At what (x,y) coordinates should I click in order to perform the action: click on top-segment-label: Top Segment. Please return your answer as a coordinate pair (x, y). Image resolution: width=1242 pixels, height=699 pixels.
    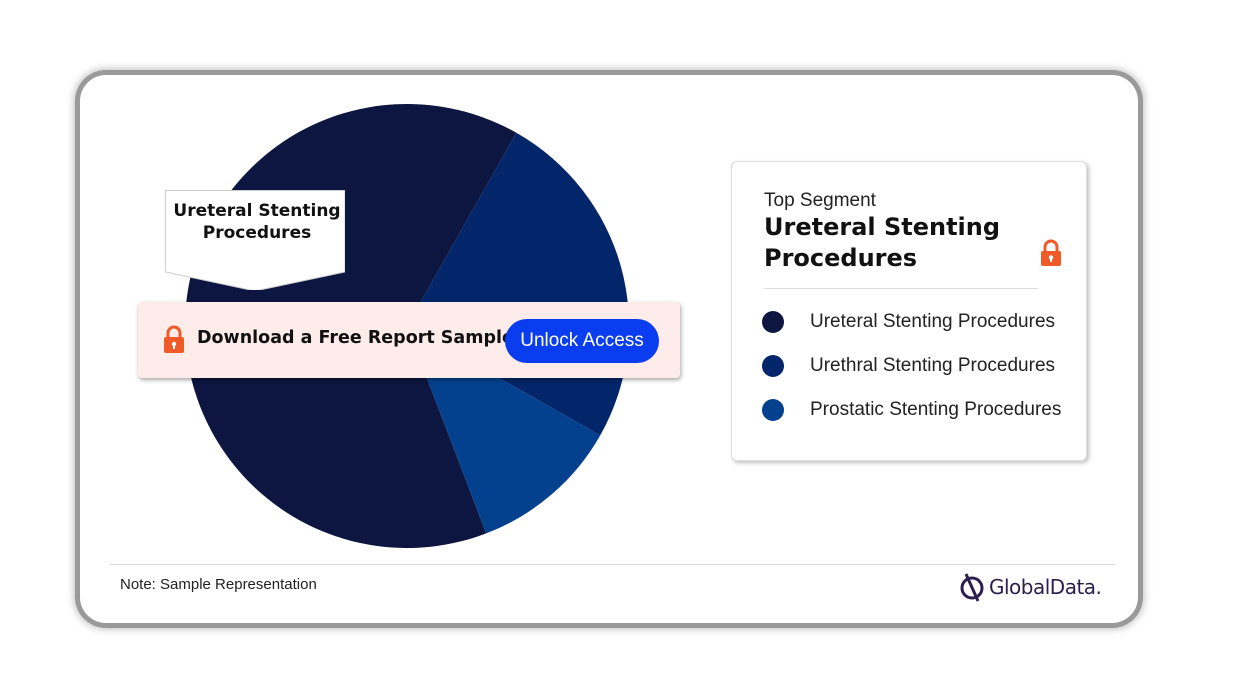
    Looking at the image, I should click on (820, 200).